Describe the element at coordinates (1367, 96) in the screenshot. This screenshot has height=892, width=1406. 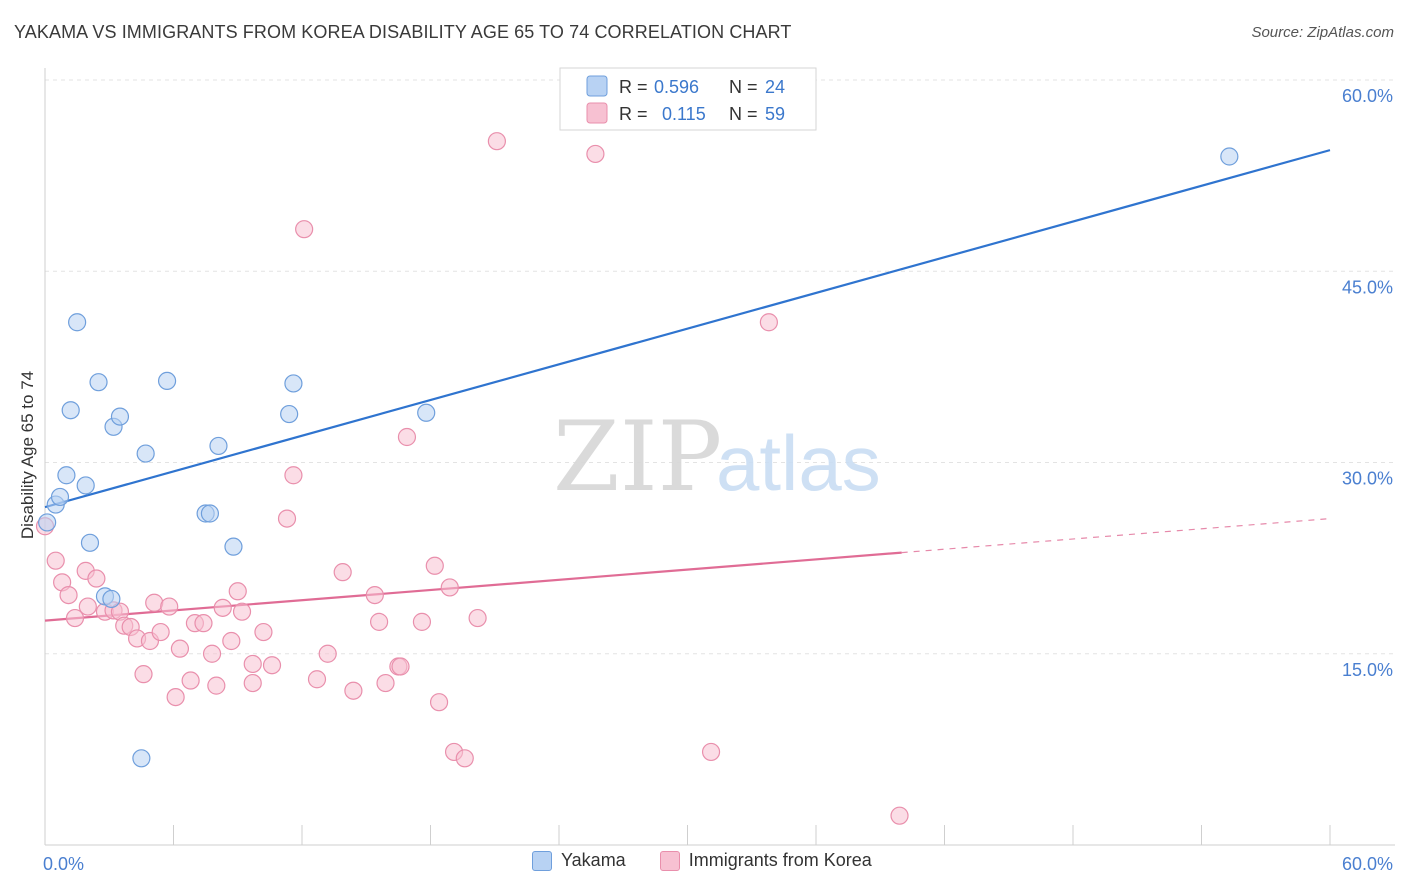
I see `y-tick-label: 60.0%` at that location.